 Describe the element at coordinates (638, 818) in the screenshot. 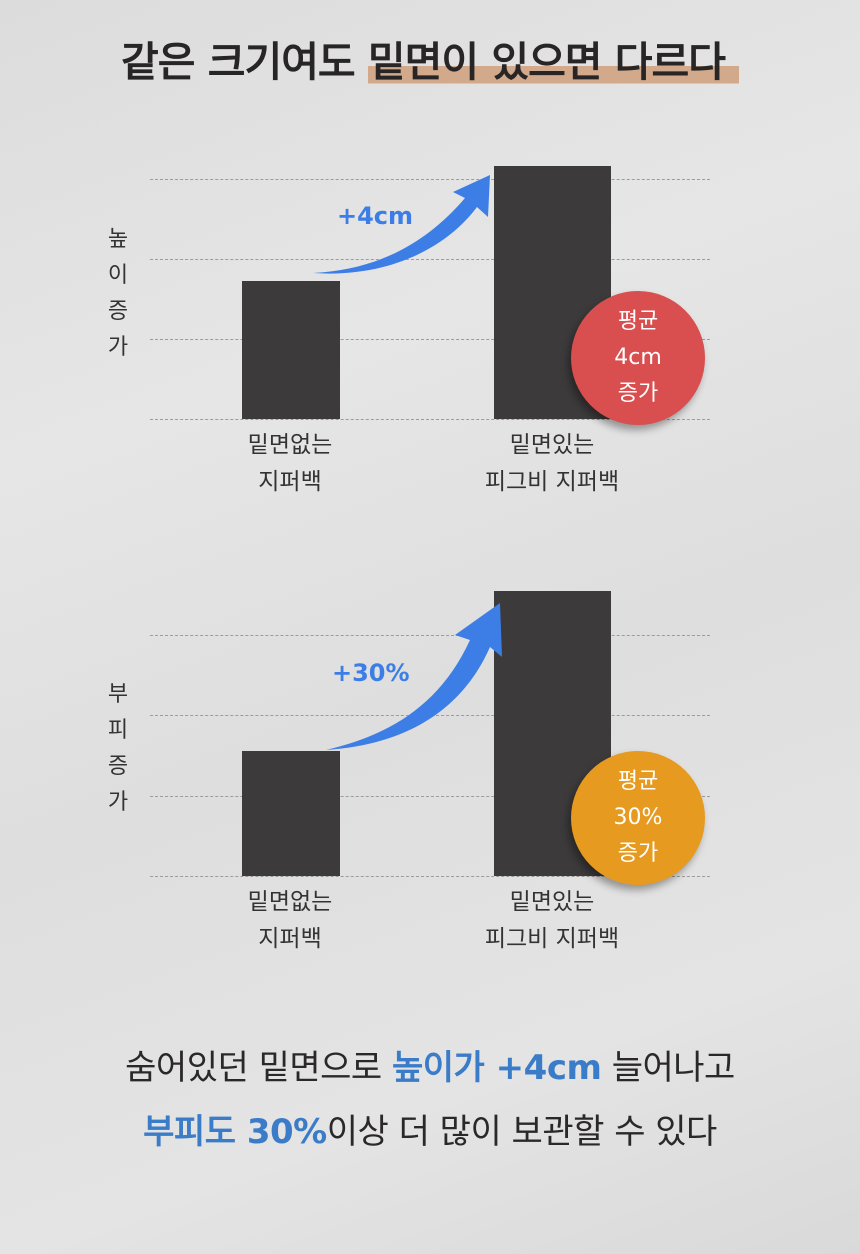

I see `average-badge: 평균 30% 증가` at that location.